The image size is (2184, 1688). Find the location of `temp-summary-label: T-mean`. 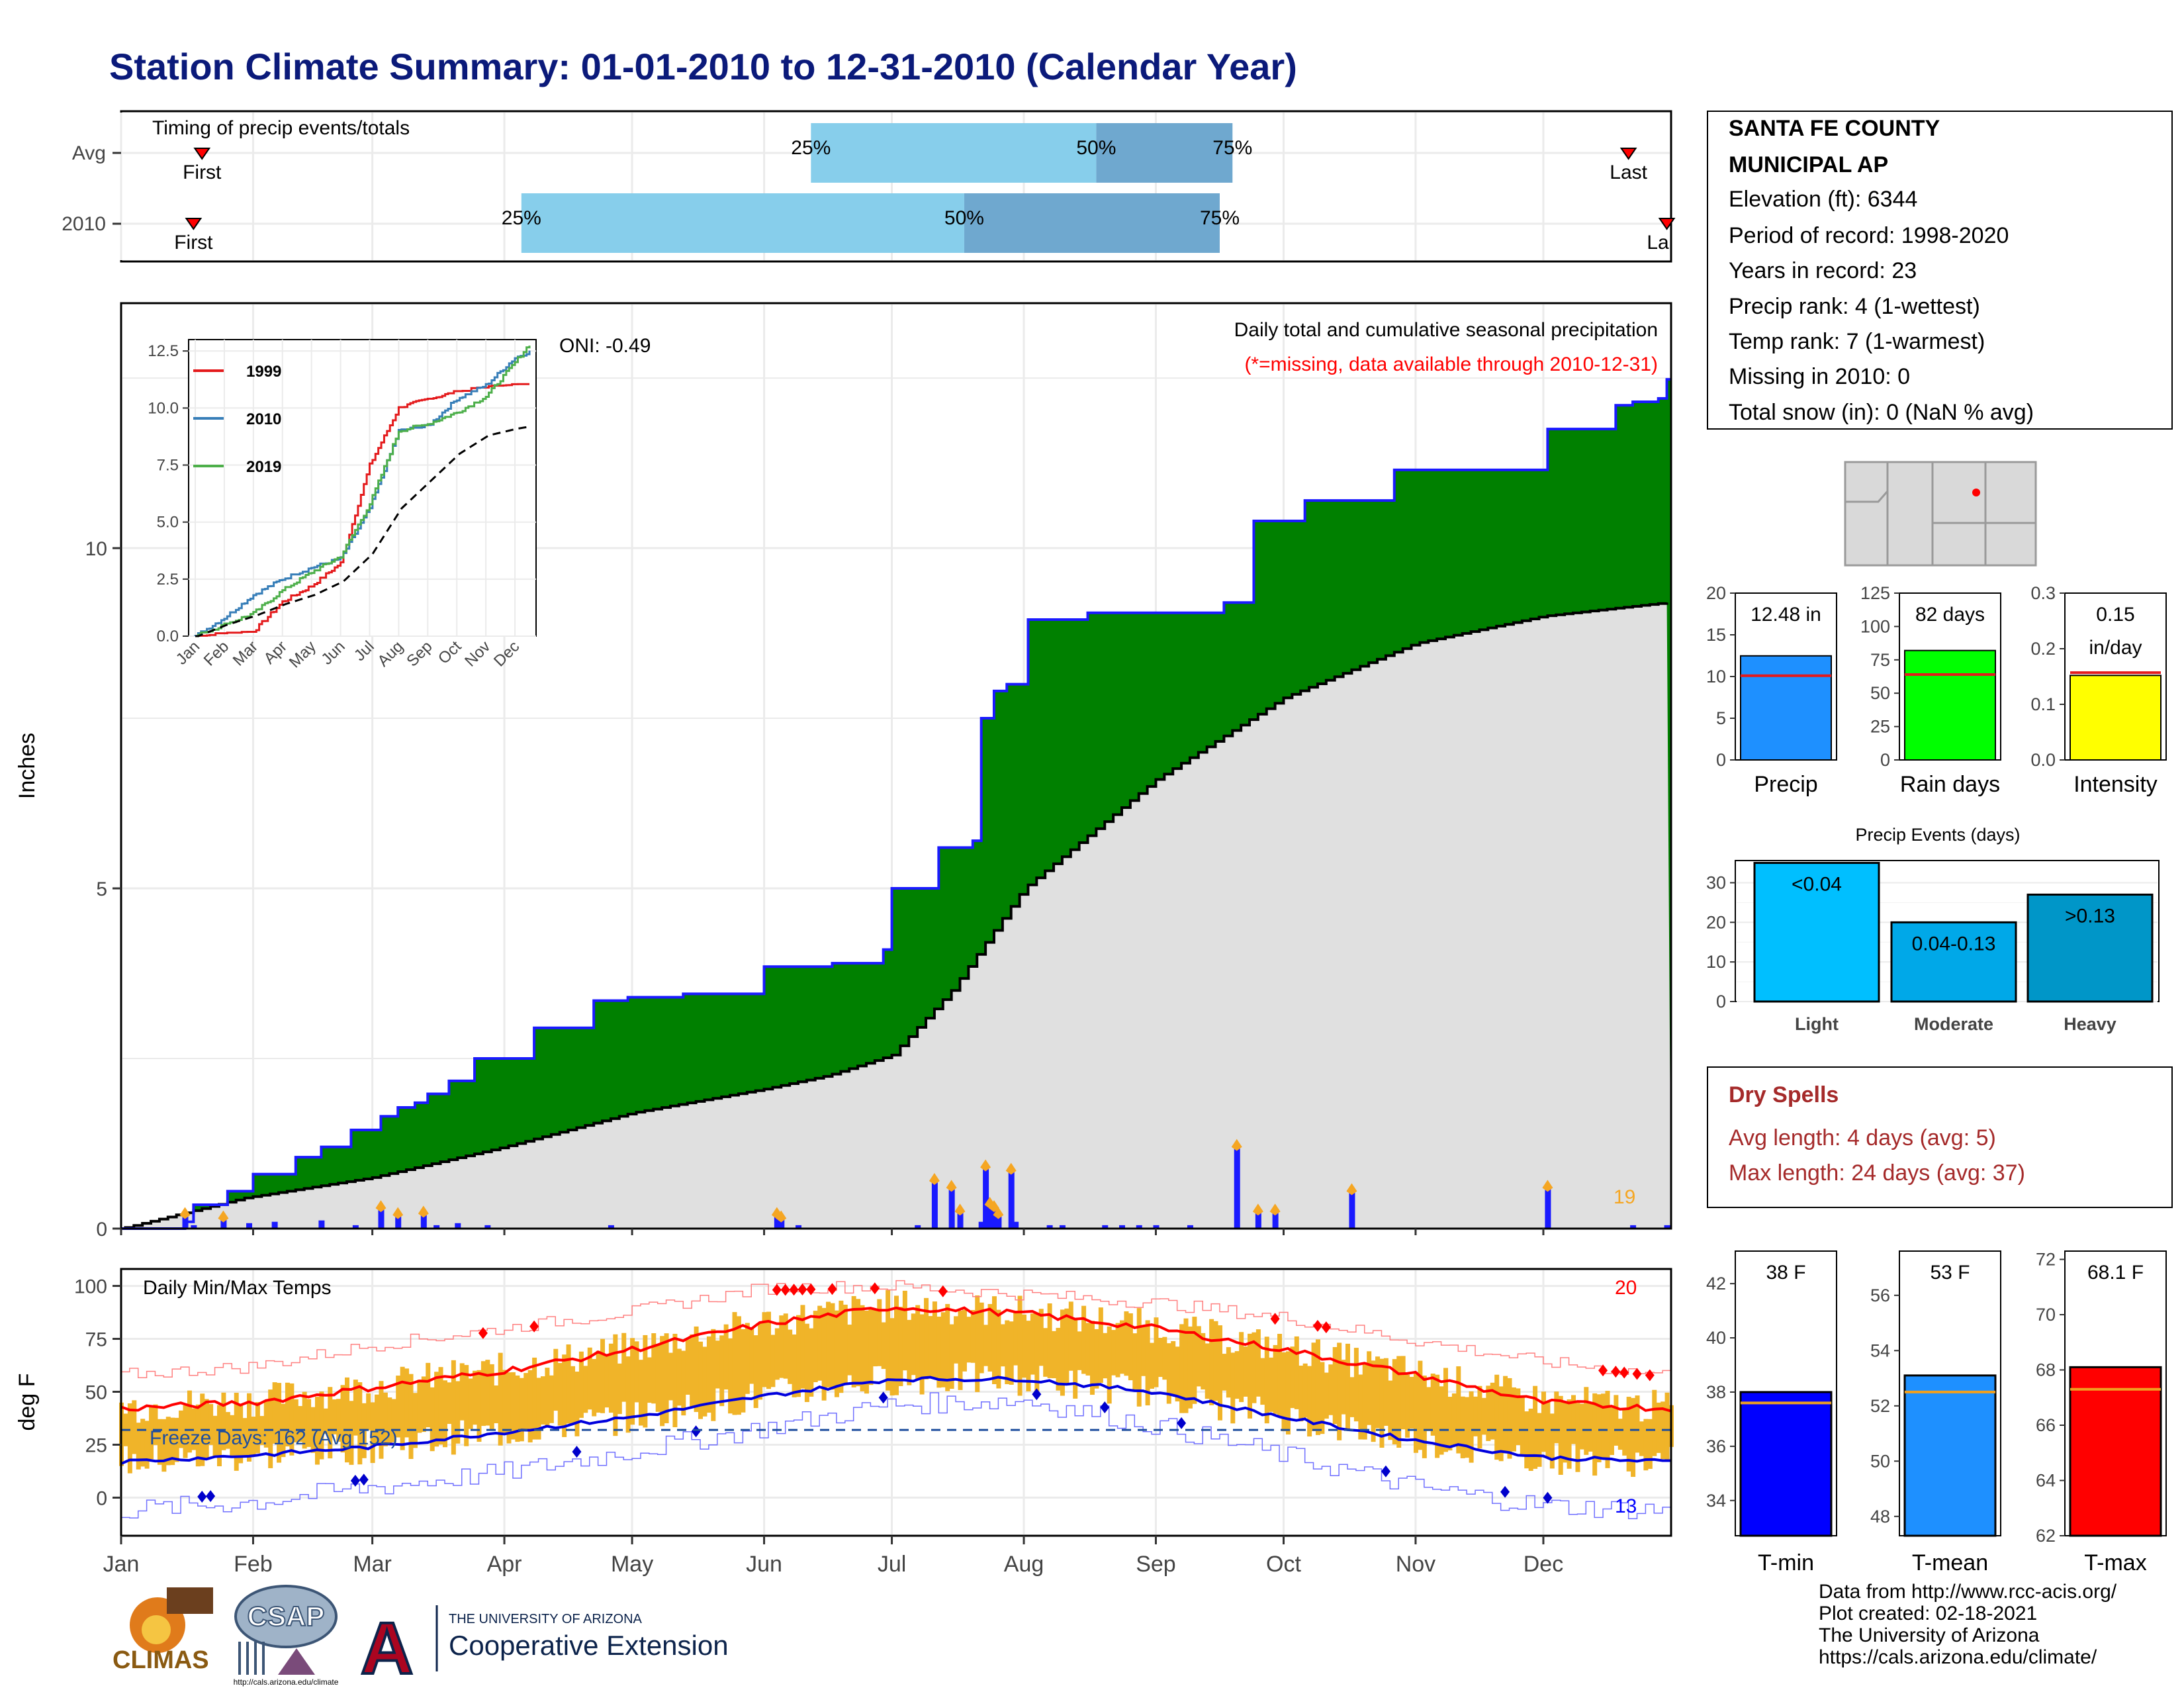

temp-summary-label: T-mean is located at coordinates (1950, 1562).